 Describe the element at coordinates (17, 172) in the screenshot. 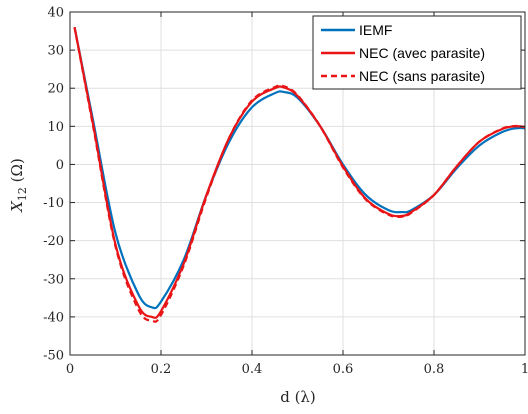

I see `y-axis-label-unit: (Ω)` at that location.